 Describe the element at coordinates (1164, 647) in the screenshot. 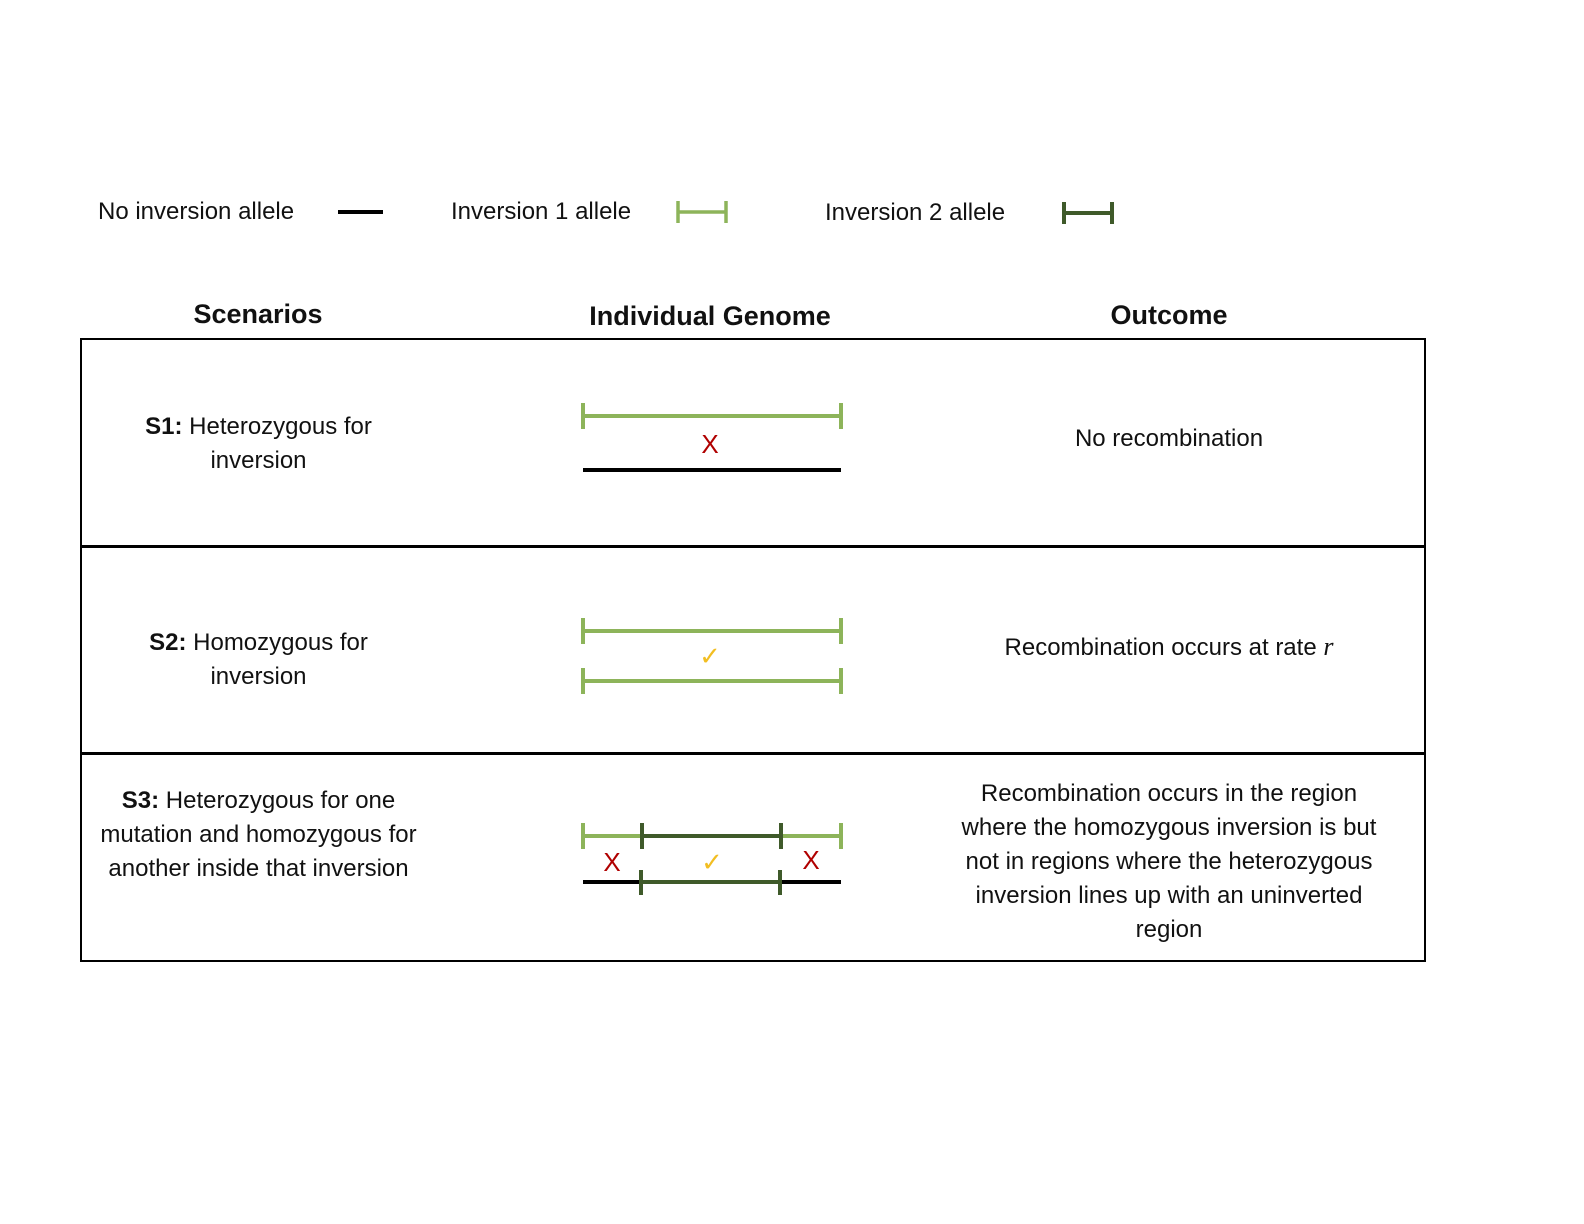

I see `outcome-s2-text: Recombination occurs at rate` at that location.